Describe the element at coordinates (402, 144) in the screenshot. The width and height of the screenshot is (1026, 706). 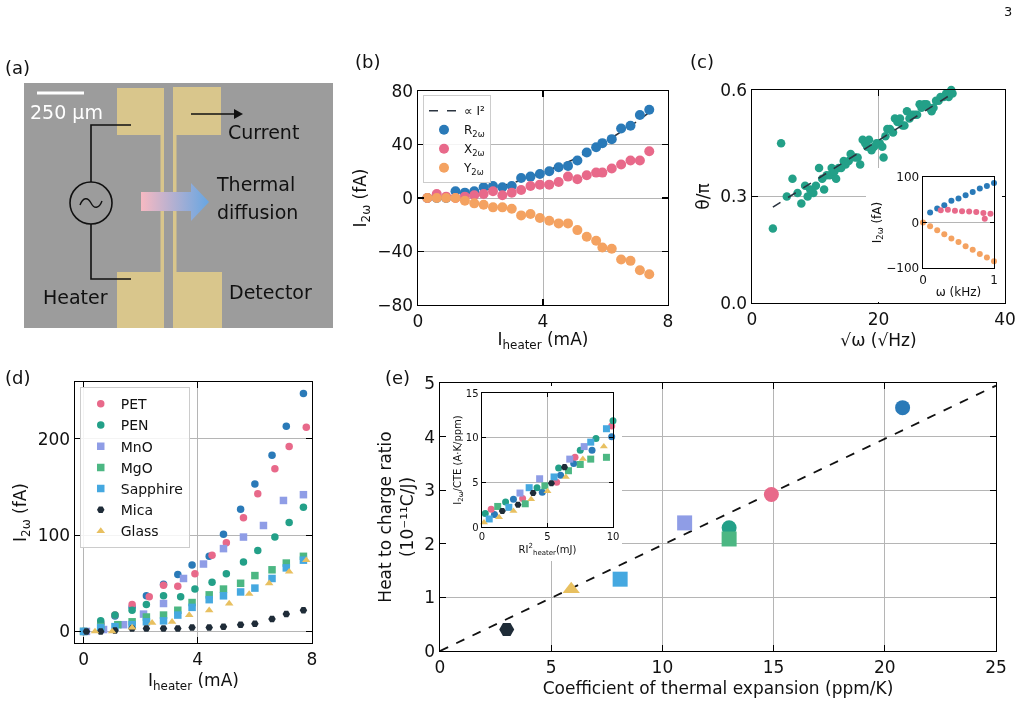
I see `y-tick-label: 40` at that location.